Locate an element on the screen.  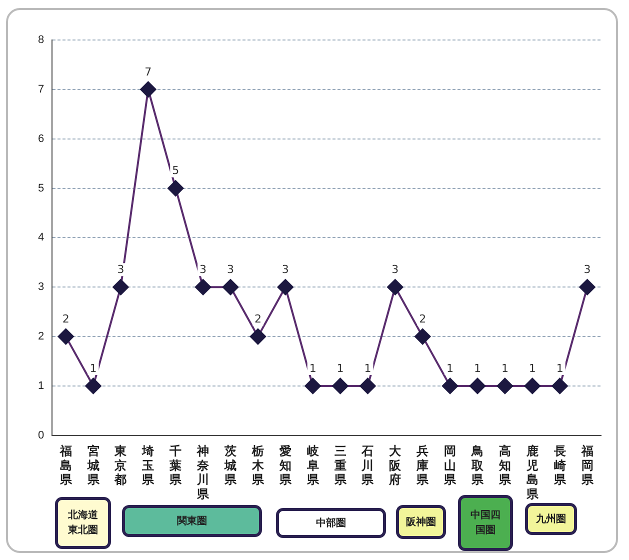
x-tick-label: 大阪府 is located at coordinates (395, 465).